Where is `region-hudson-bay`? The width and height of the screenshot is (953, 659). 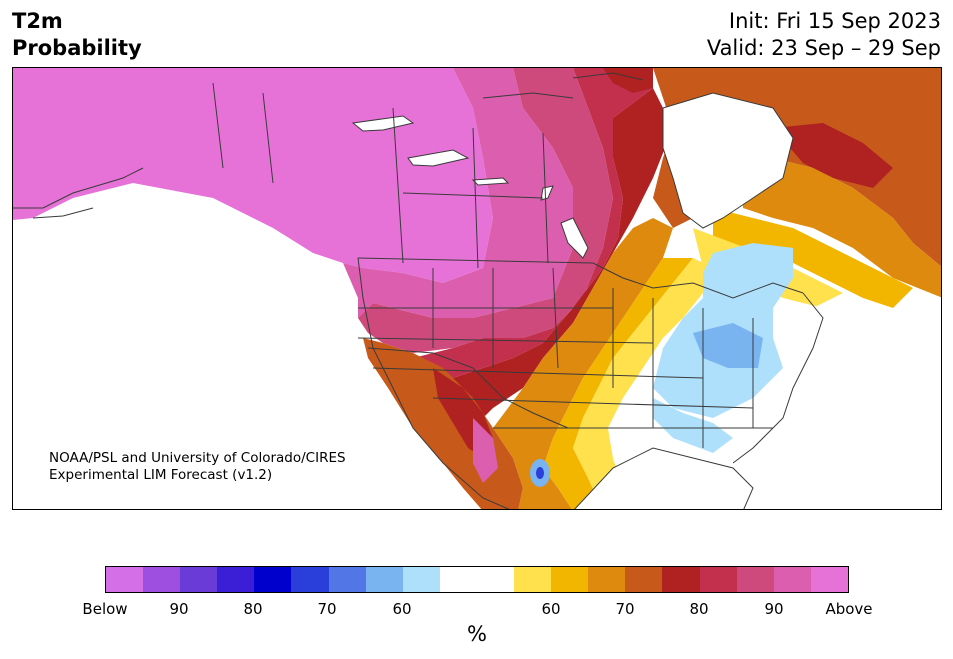
region-hudson-bay is located at coordinates (533, 223).